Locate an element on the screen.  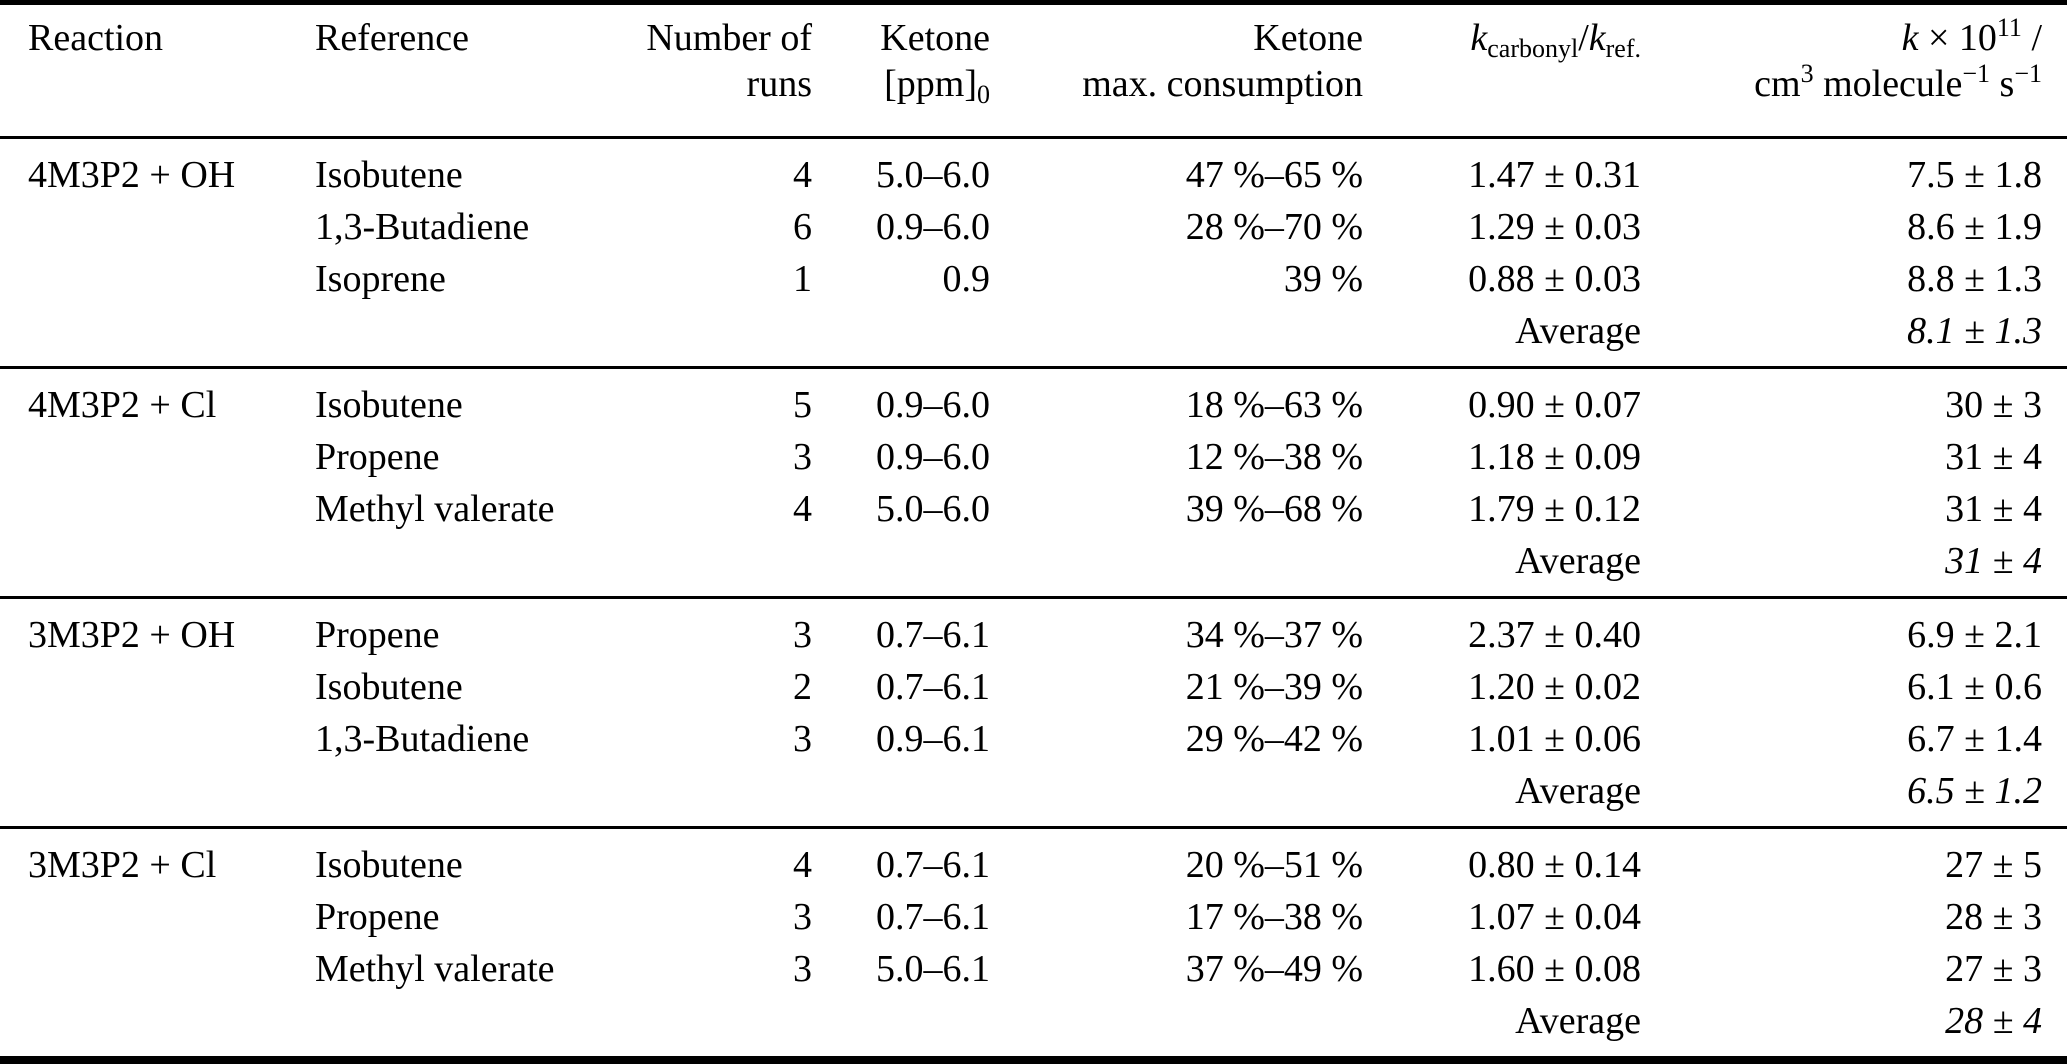
cell-runs: 5 is located at coordinates (802, 405).